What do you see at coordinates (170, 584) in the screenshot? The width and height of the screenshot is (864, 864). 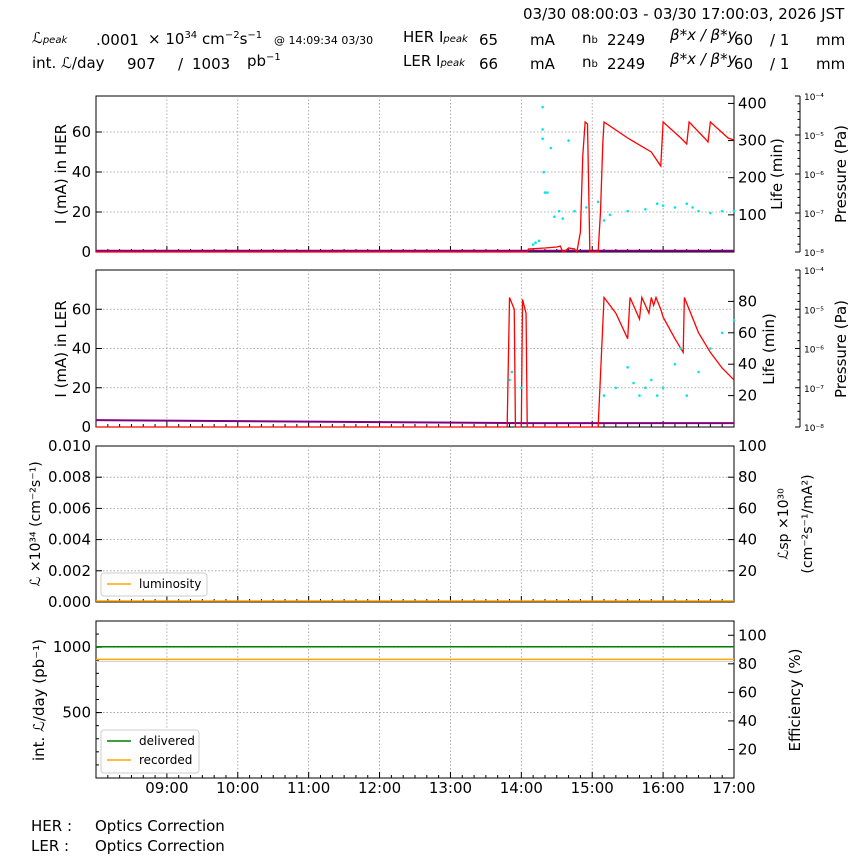 I see `lumi-legend-label: luminosity` at bounding box center [170, 584].